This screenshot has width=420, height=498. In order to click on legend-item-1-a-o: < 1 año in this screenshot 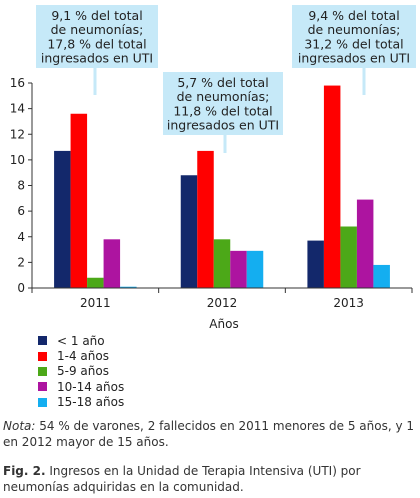, I will do `click(81, 340)`.